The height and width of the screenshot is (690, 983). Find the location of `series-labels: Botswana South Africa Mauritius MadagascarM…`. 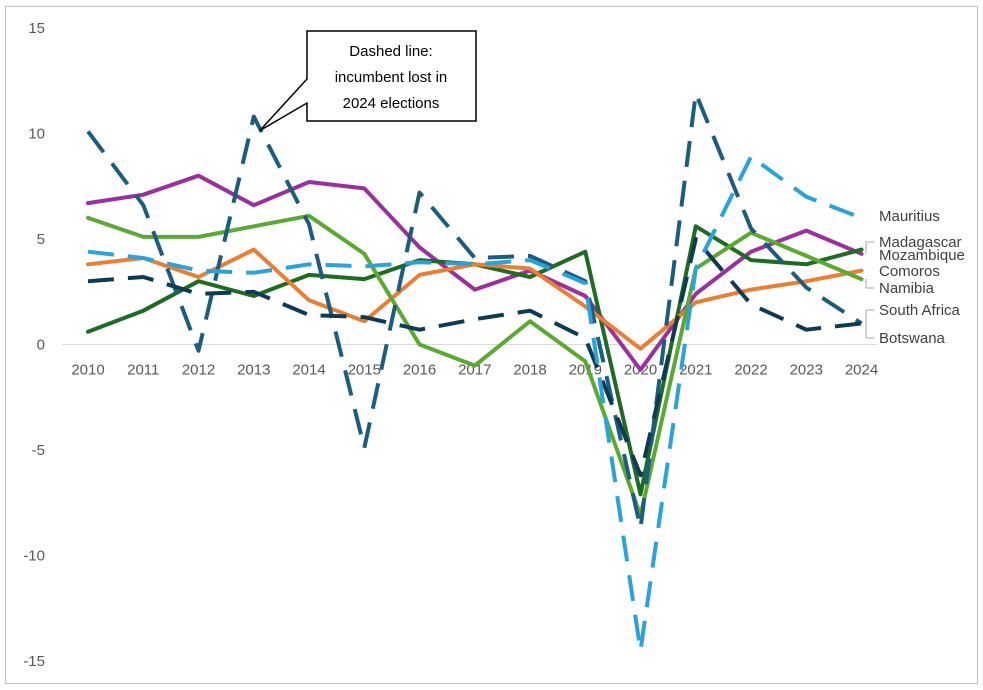

series-labels: Botswana South Africa Mauritius MadagascarM… is located at coordinates (922, 277).